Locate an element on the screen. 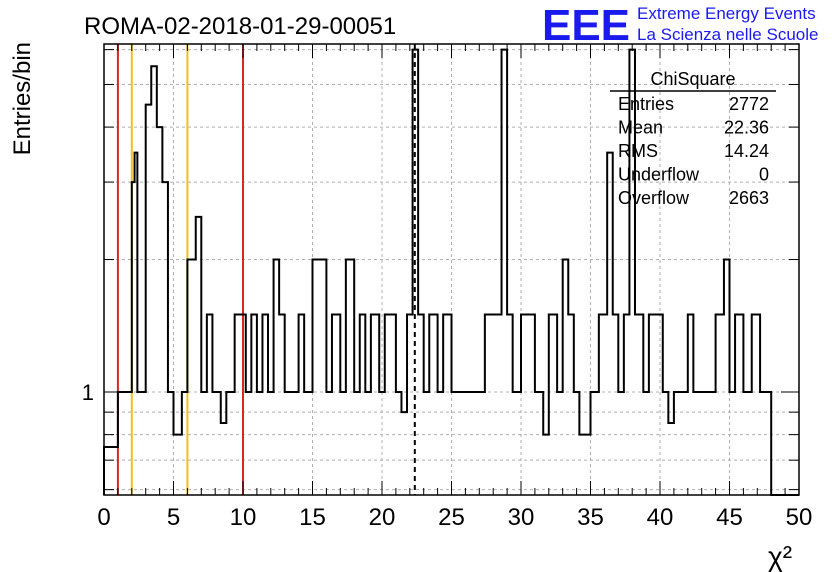 This screenshot has height=572, width=836. x-tick-label: 10 is located at coordinates (243, 517).